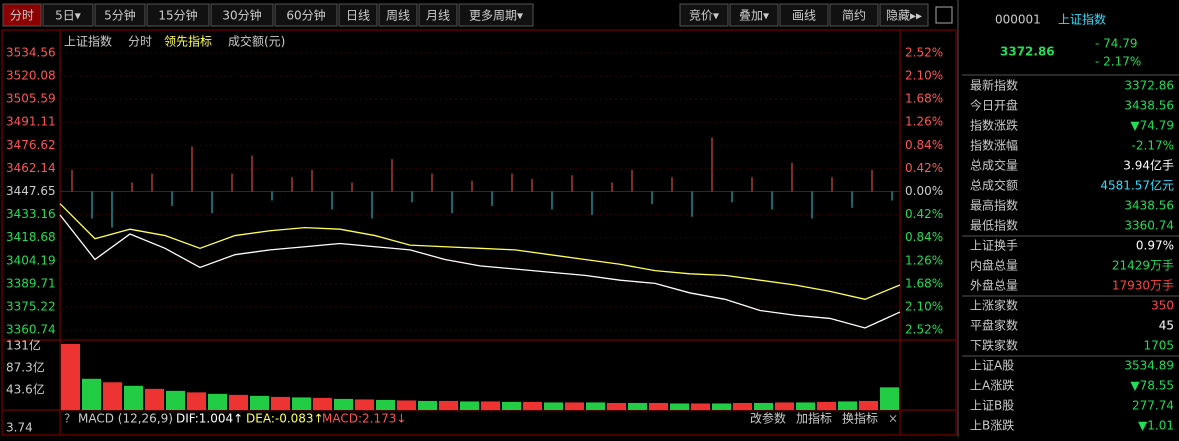  I want to click on pct-tick-label: 1.68%, so click(924, 99).